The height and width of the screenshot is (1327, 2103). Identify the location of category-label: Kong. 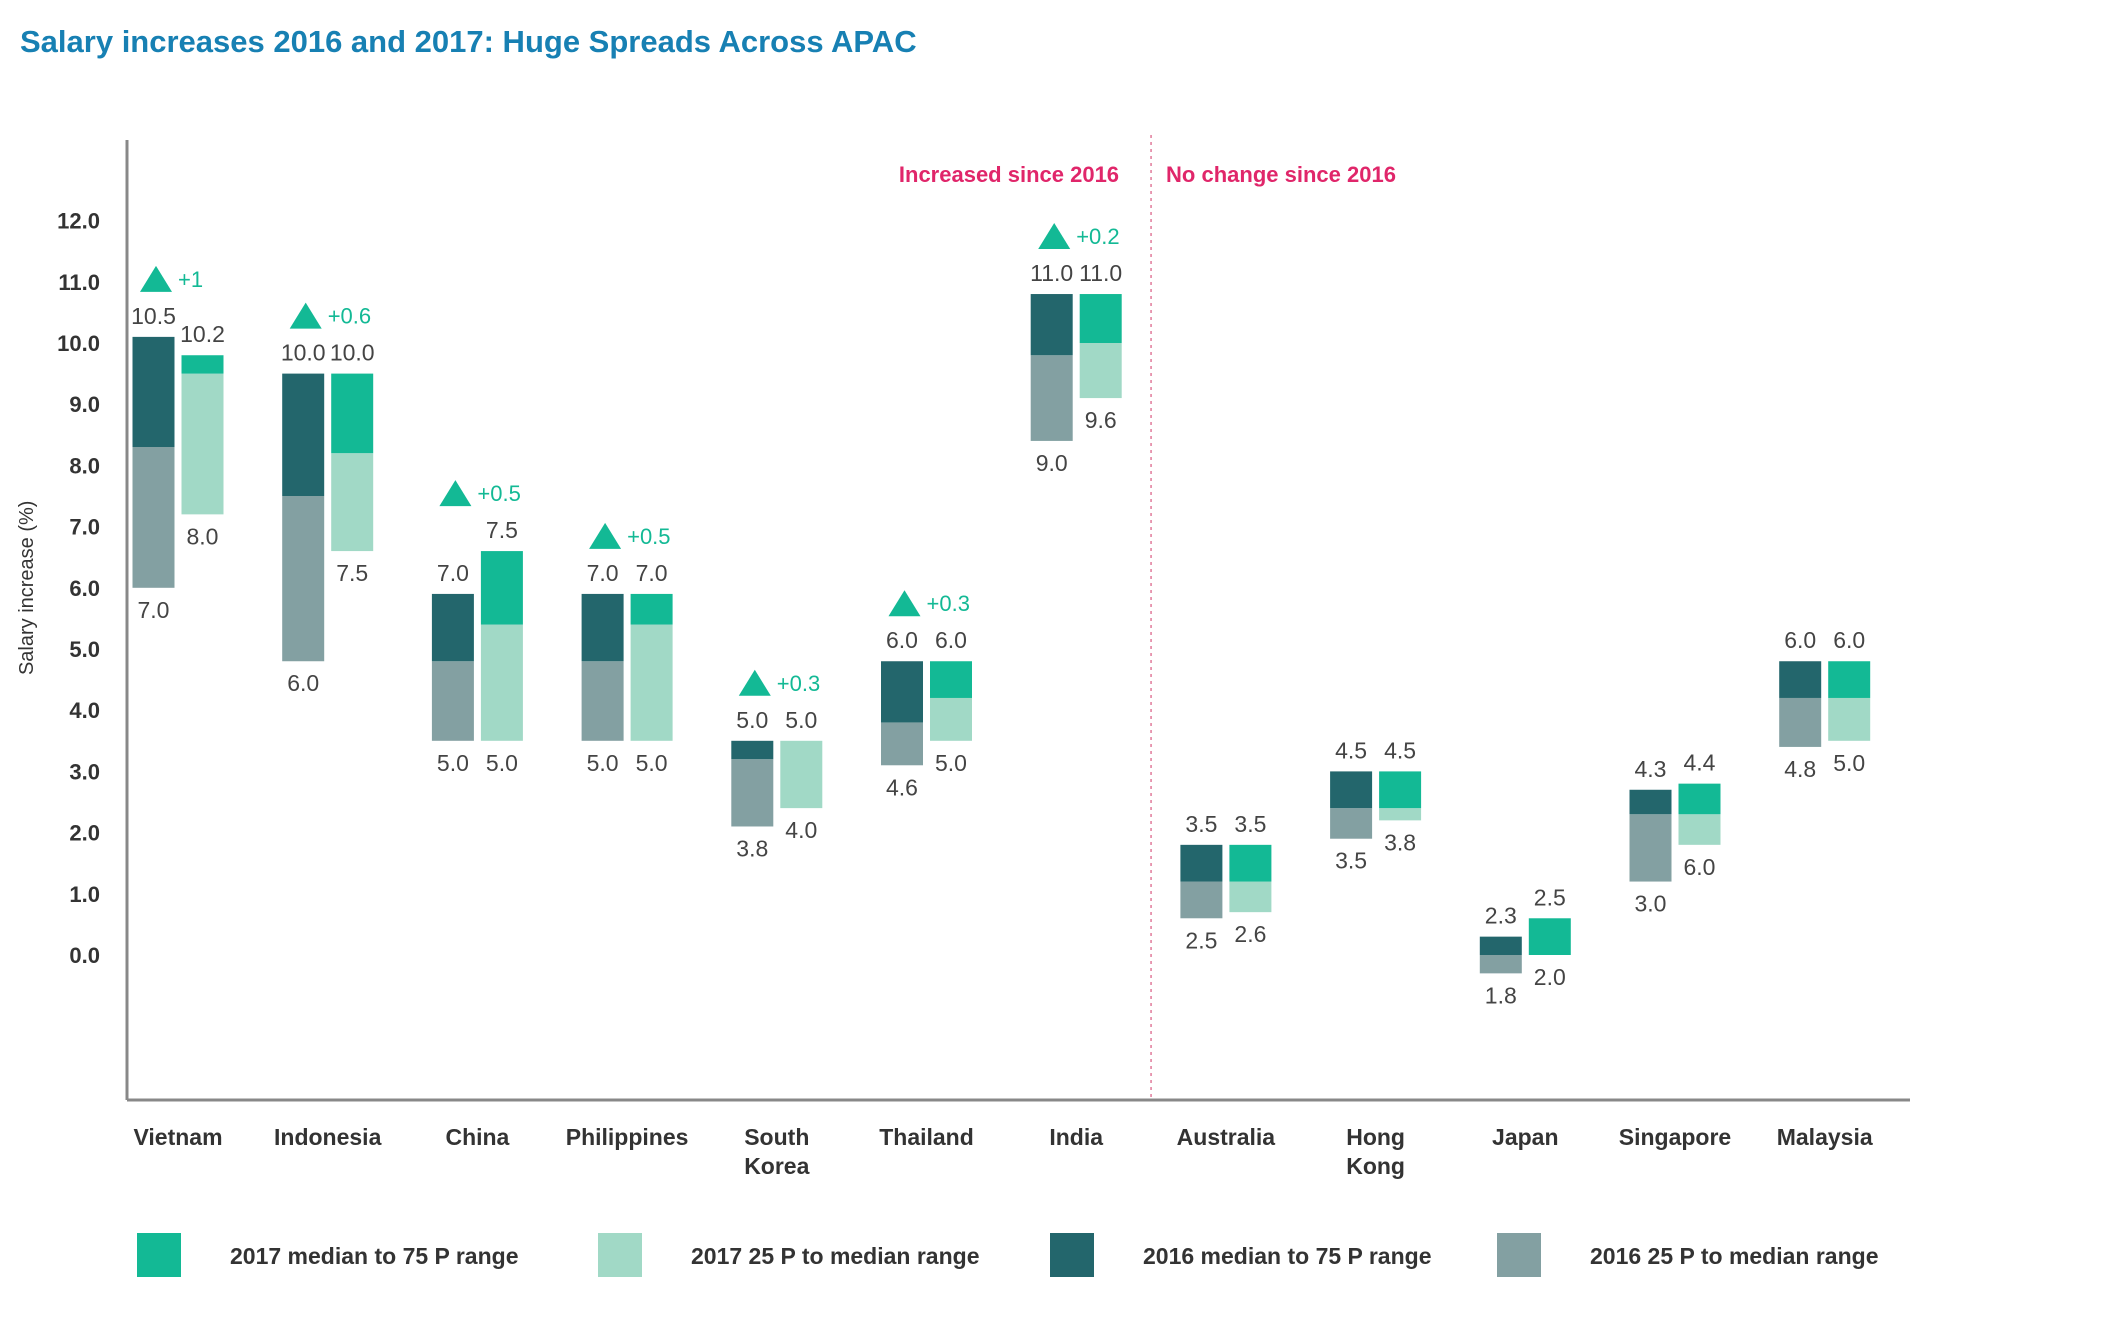
(1375, 1166).